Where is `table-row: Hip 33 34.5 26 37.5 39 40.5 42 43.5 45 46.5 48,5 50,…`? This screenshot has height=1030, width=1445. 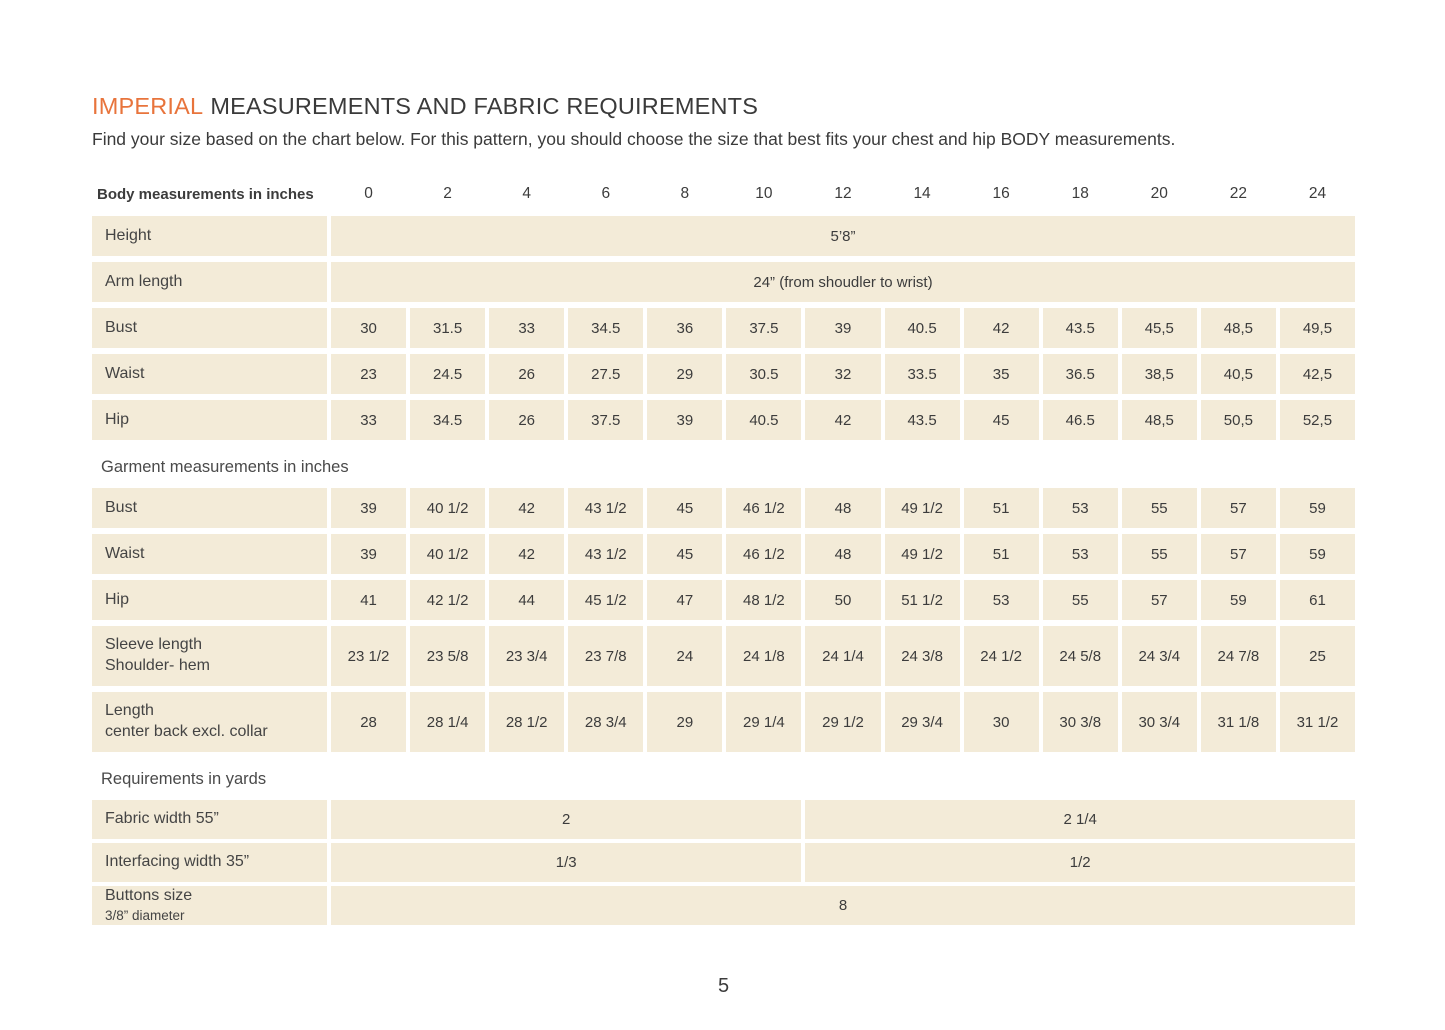
table-row: Hip 33 34.5 26 37.5 39 40.5 42 43.5 45 46.5 48,5 50,… is located at coordinates (723, 420).